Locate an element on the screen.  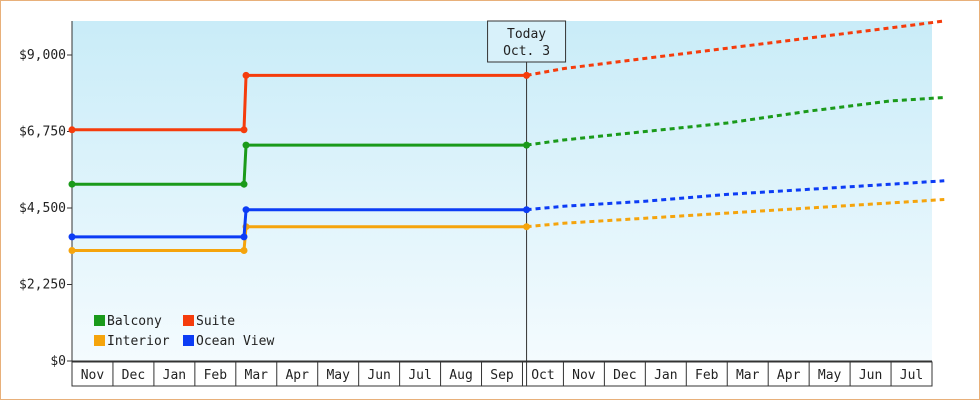
legend-swatch-interior is located at coordinates (99, 340).